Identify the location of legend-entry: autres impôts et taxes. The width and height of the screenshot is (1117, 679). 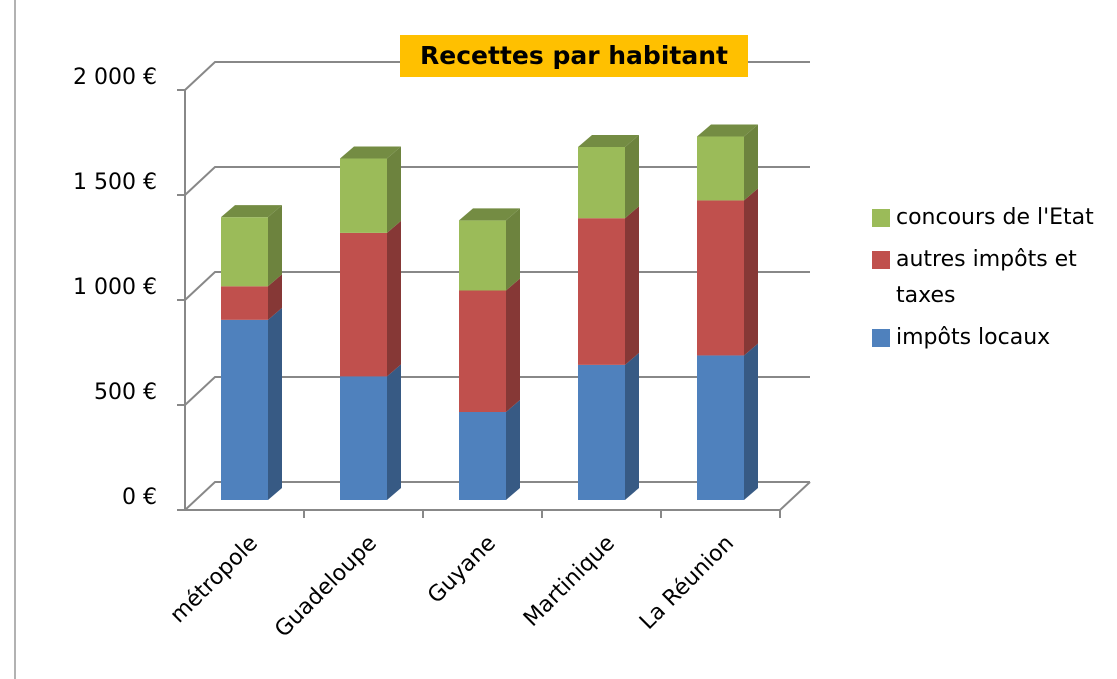
(992, 278).